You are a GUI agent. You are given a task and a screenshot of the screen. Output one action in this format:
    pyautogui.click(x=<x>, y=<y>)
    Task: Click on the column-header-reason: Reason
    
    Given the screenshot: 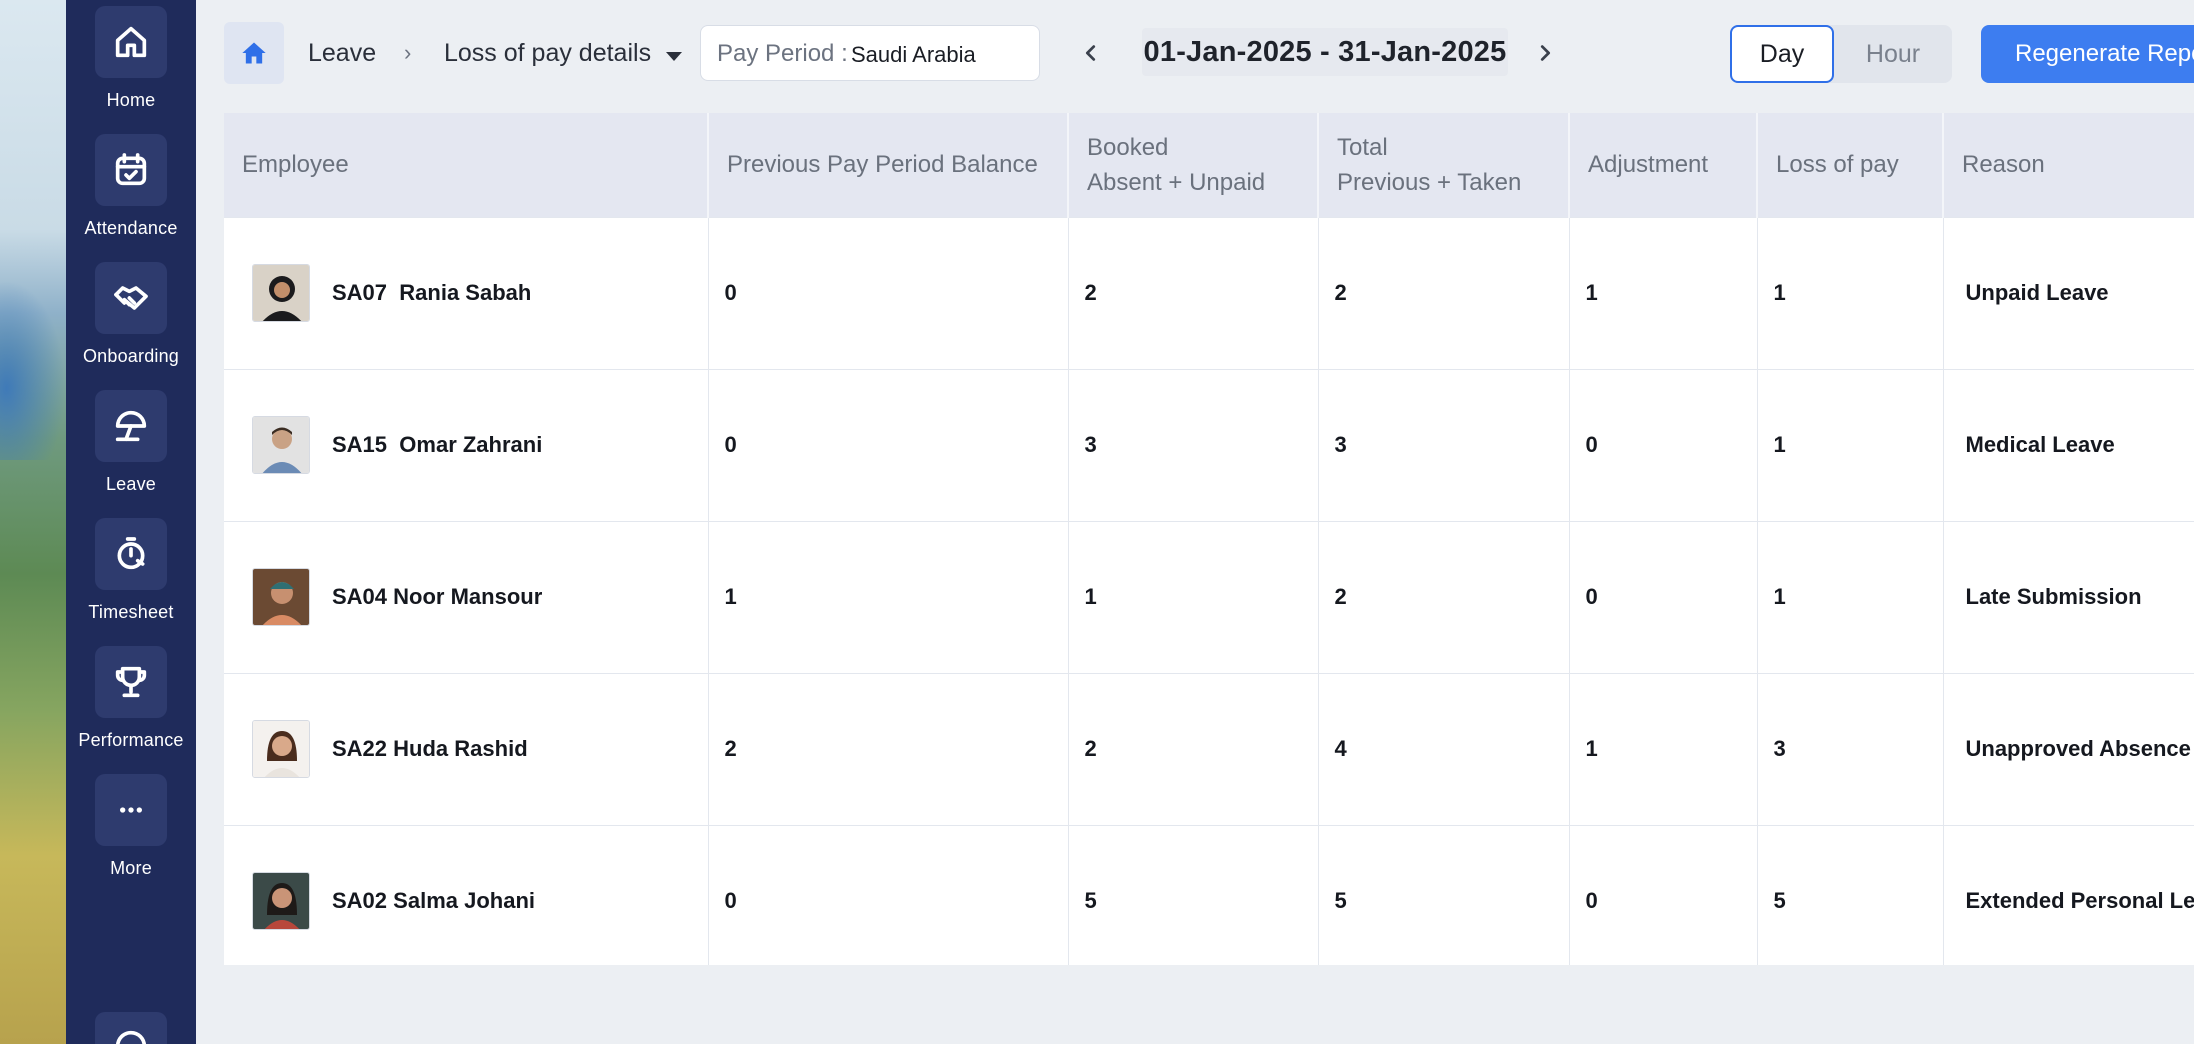 What is the action you would take?
    pyautogui.click(x=2068, y=165)
    